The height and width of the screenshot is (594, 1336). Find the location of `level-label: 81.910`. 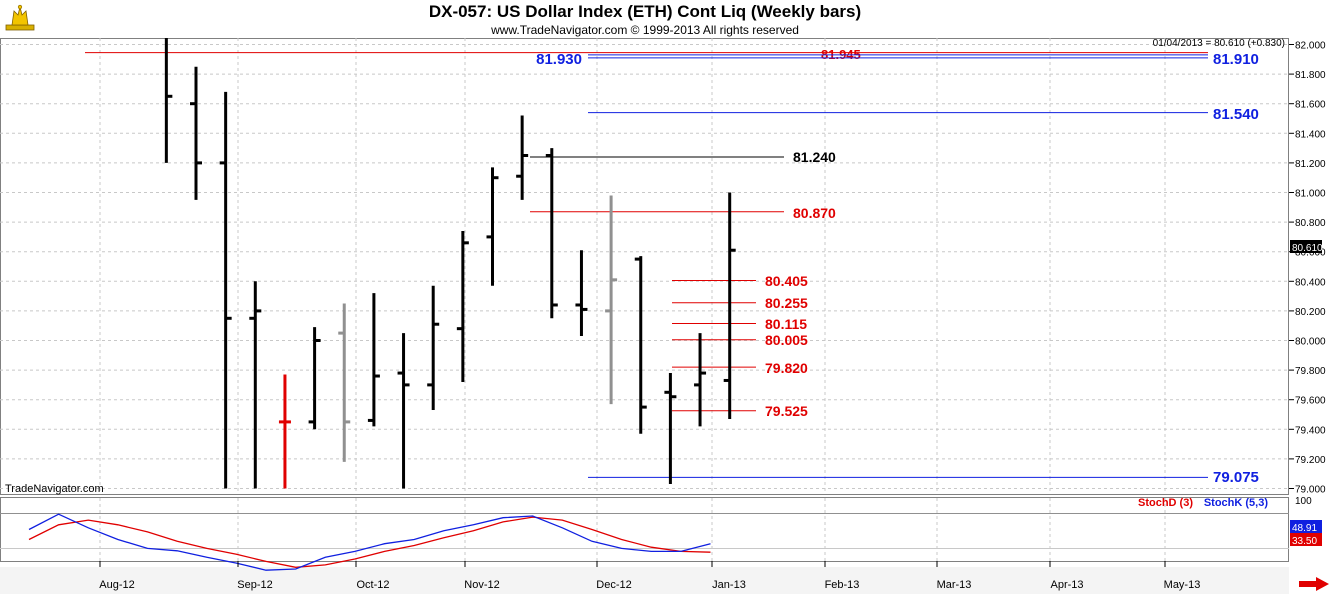

level-label: 81.910 is located at coordinates (1236, 59).